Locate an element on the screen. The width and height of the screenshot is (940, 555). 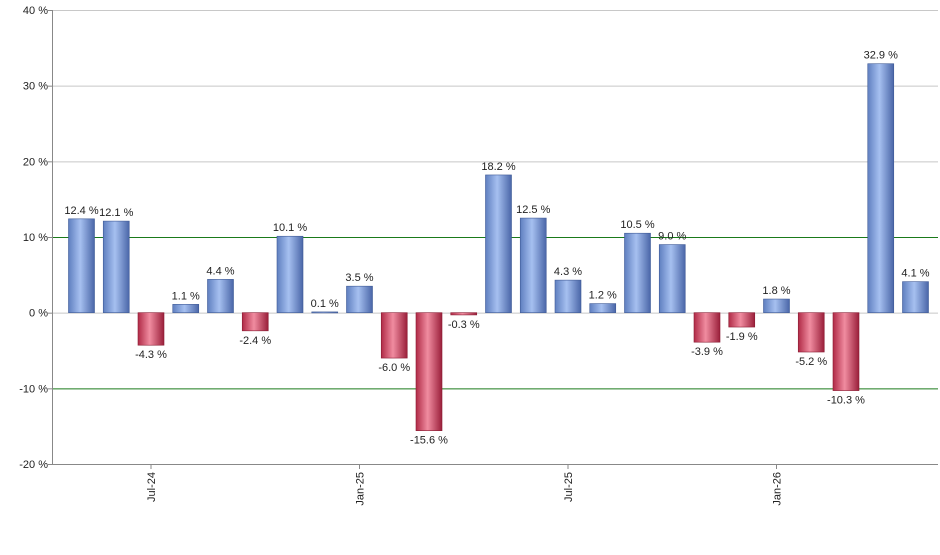
data-label: -3.9 % is located at coordinates (707, 352).